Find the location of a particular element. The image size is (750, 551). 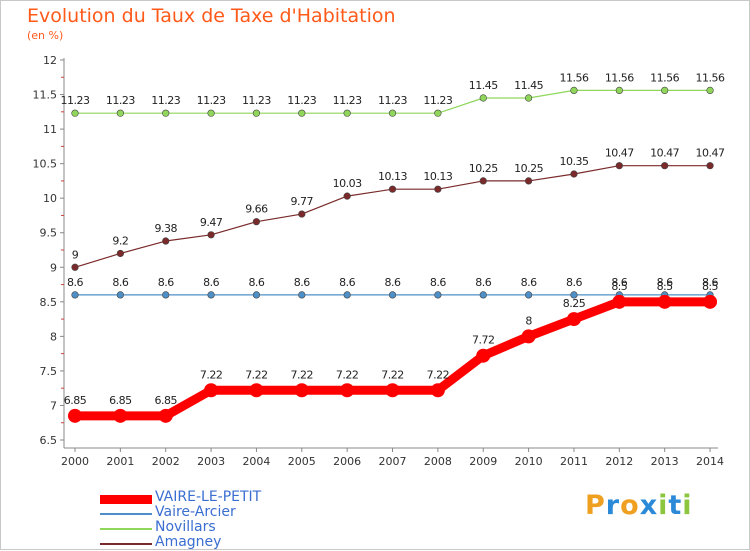

x-tick-label: 2005 is located at coordinates (302, 461).